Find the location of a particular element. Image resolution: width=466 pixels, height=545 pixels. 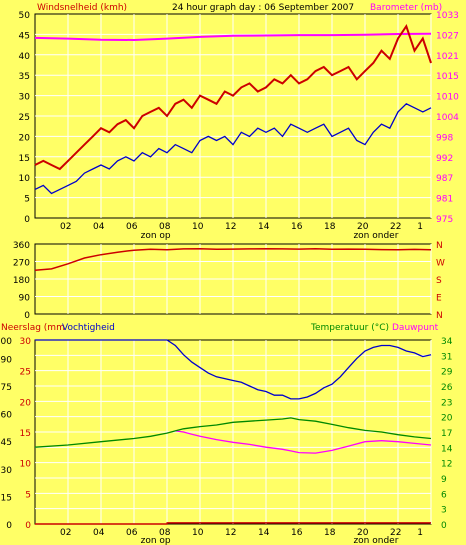

rain-axis-tick-label: 30 is located at coordinates (26, 342).